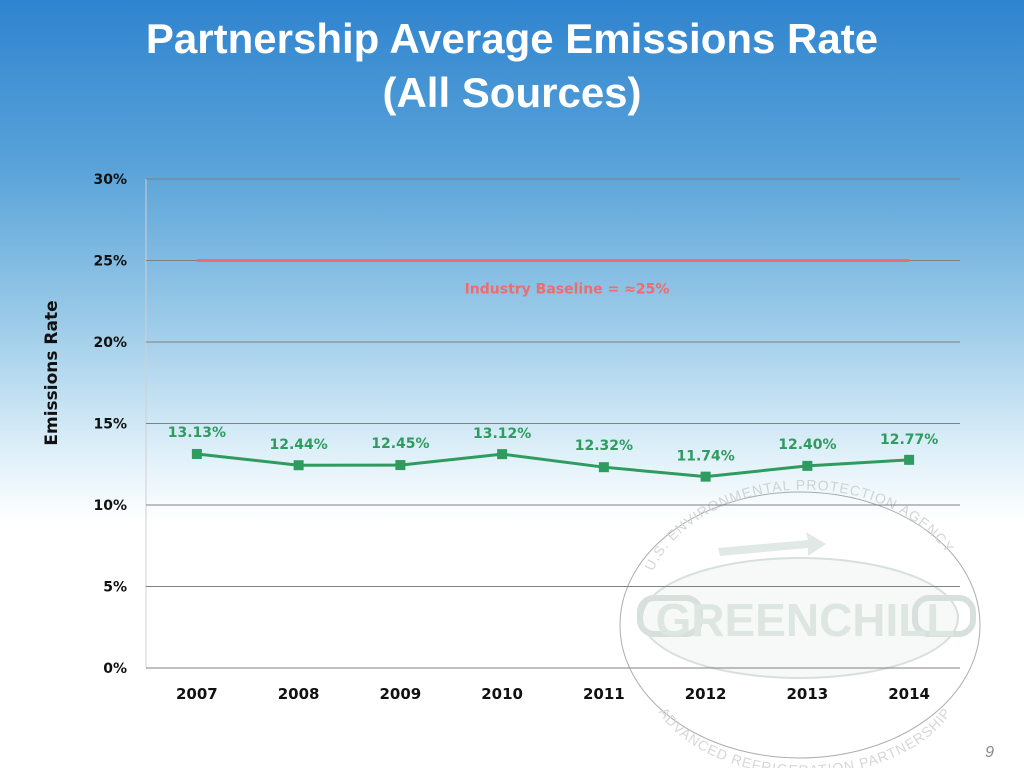 This screenshot has width=1024, height=768. I want to click on emissions-rate-line, so click(553, 465).